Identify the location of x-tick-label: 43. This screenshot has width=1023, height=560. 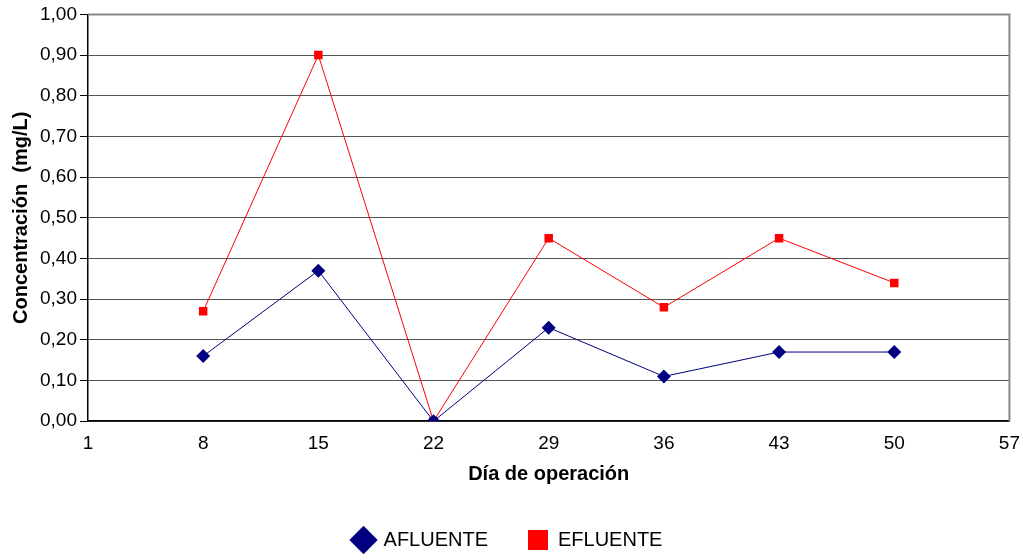
(779, 442).